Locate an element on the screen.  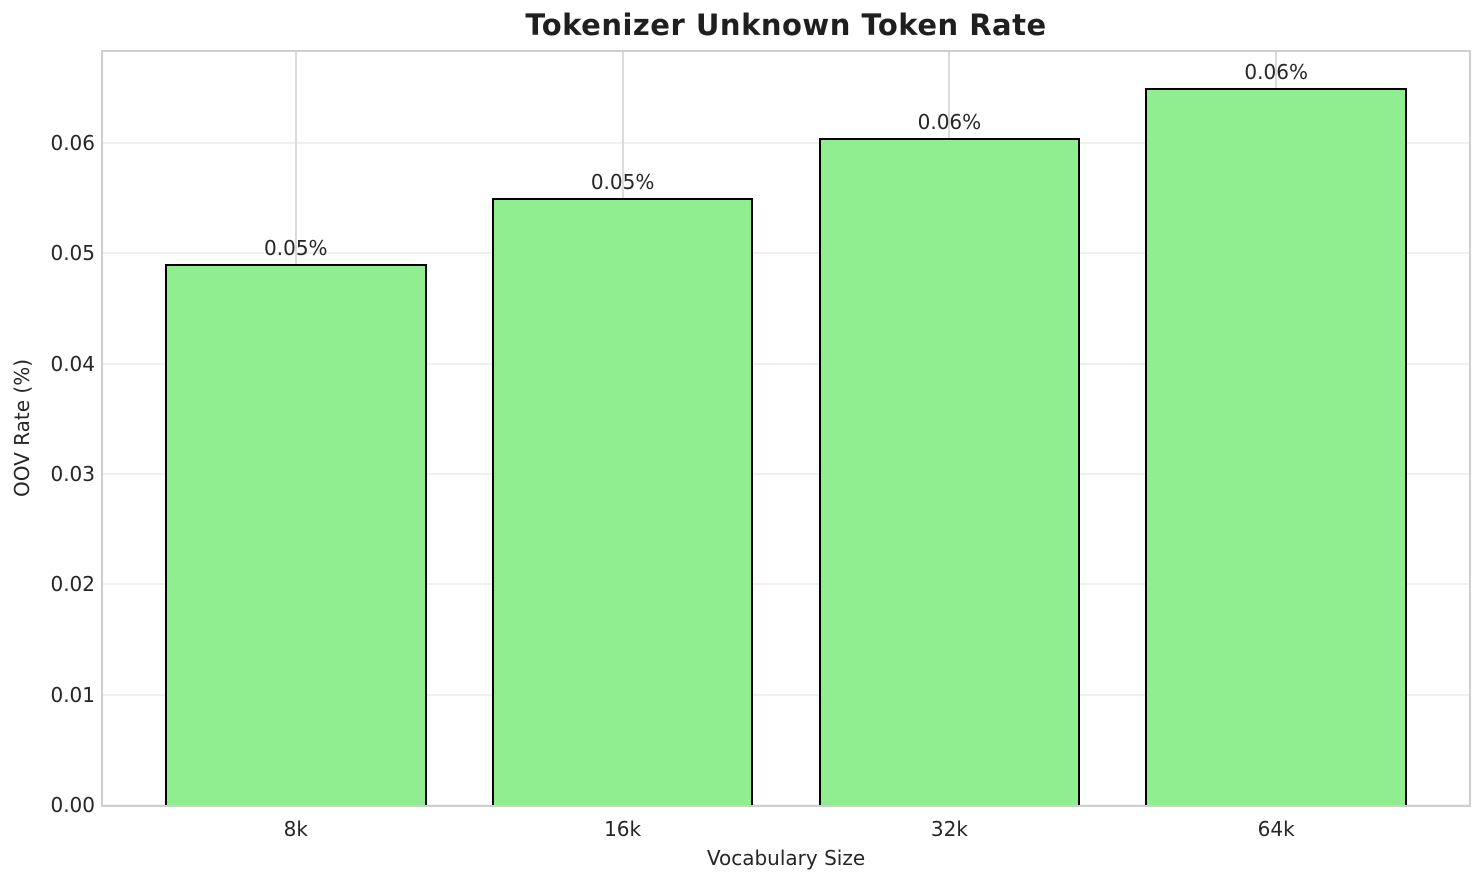
y-tick-label: 0.01 is located at coordinates (72, 694).